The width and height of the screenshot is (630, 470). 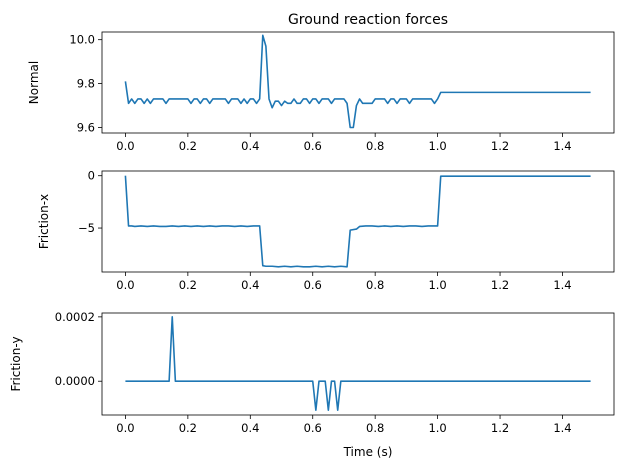 I want to click on y-axis-label-3: Friction-y, so click(x=16, y=363).